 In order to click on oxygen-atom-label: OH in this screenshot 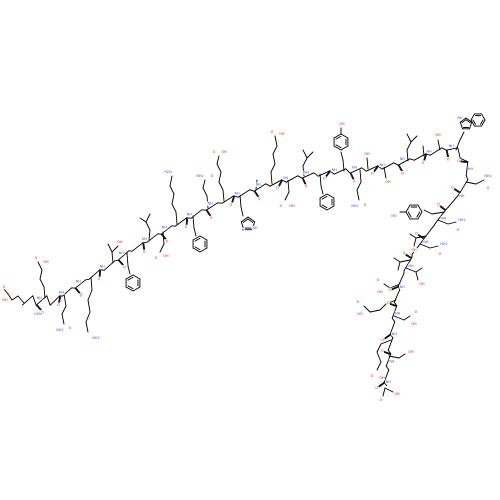, I will do `click(411, 352)`.